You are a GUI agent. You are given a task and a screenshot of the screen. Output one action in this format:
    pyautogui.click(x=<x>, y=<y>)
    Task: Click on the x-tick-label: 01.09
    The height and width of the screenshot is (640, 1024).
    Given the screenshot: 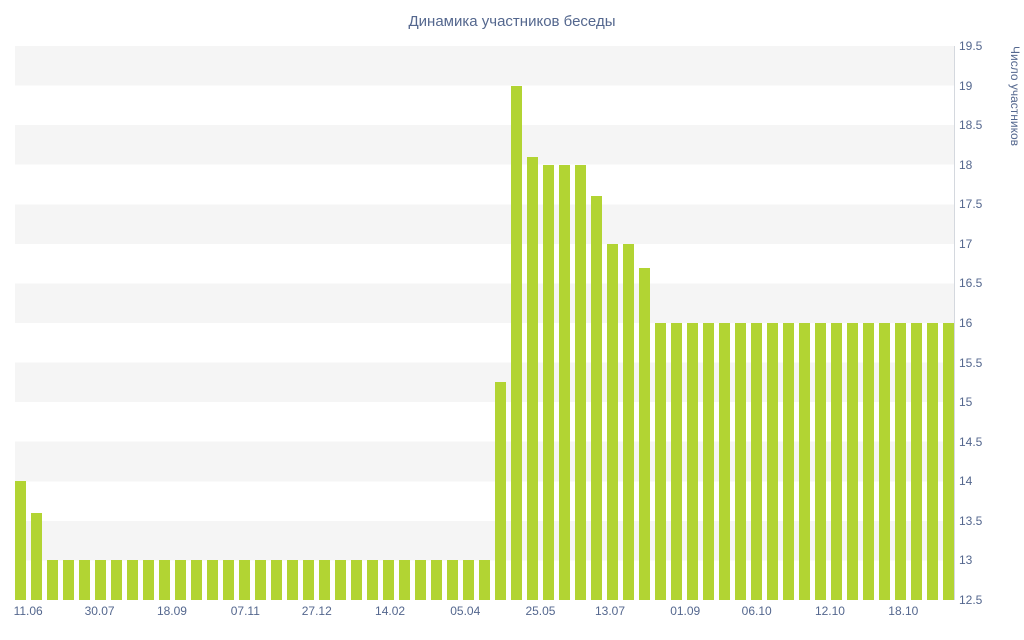 What is the action you would take?
    pyautogui.click(x=685, y=611)
    